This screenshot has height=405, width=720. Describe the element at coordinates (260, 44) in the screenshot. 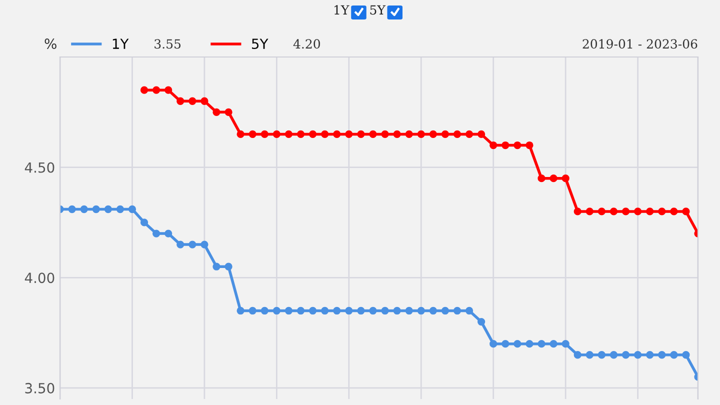

I see `legend-label: 5Y` at that location.